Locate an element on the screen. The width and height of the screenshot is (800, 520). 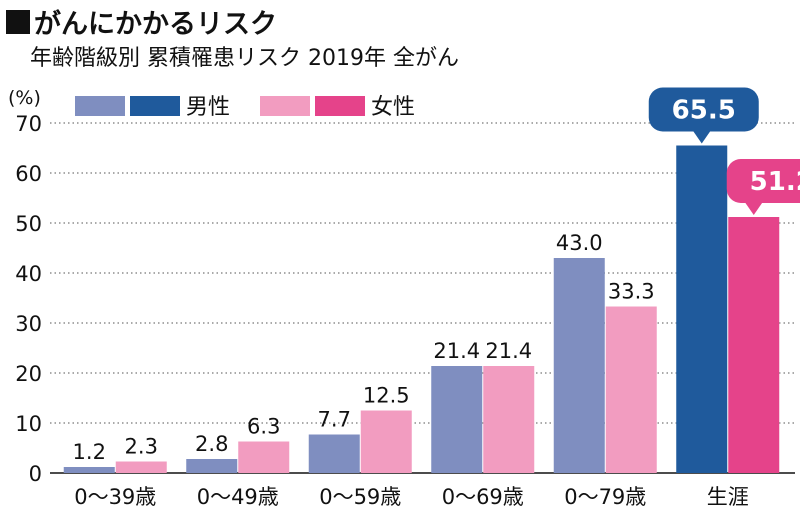
legend-swatch-female-dark is located at coordinates (340, 106).